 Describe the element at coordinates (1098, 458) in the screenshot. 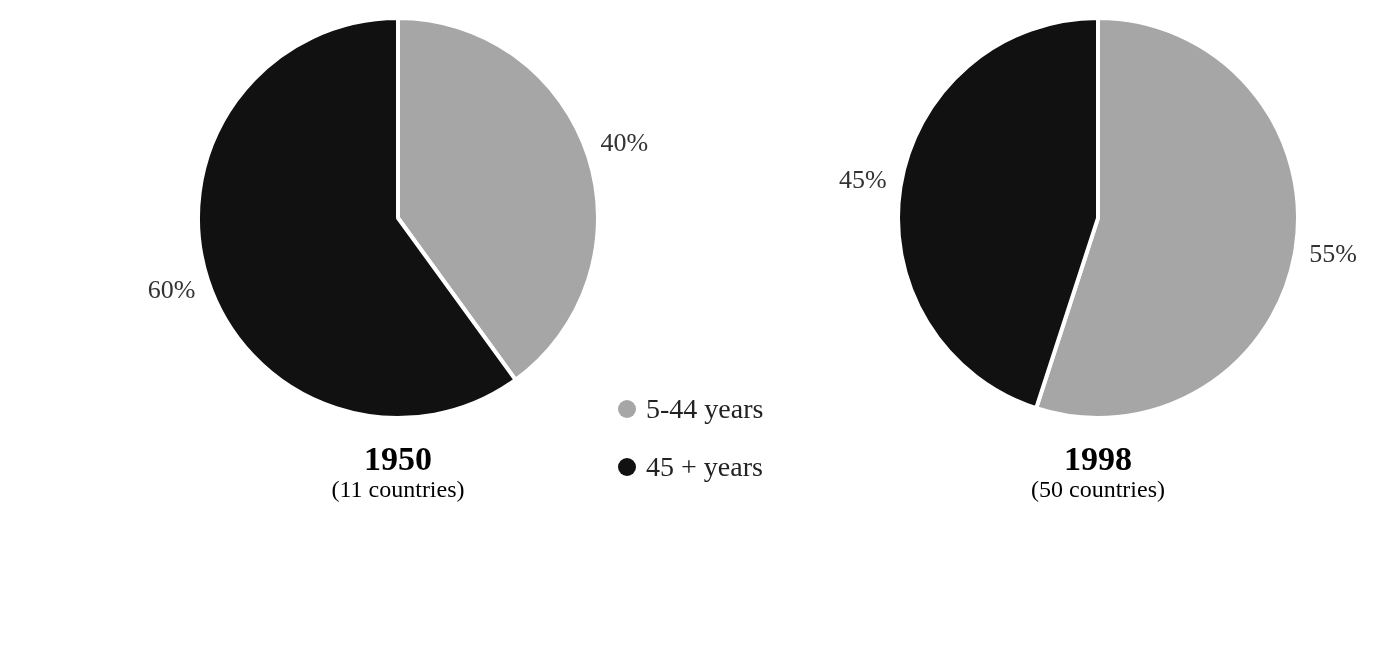

I see `text: 1998` at that location.